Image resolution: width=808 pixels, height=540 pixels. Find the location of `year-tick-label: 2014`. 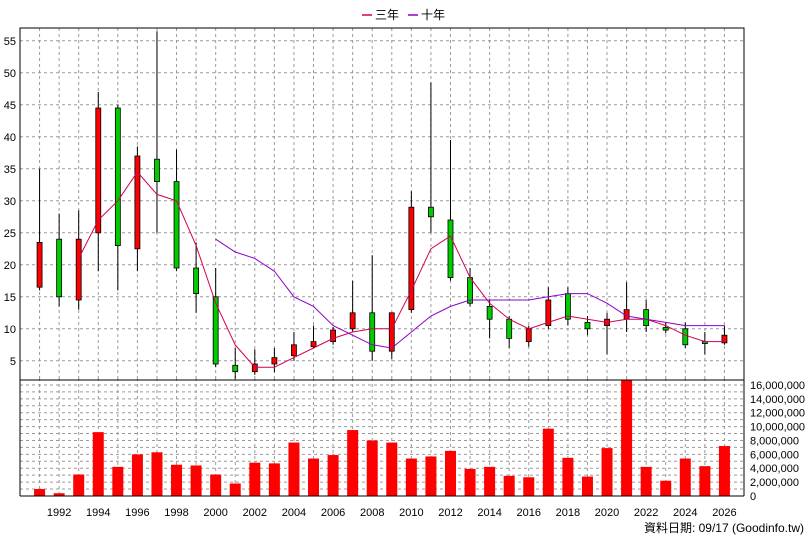

year-tick-label: 2014 is located at coordinates (489, 513).